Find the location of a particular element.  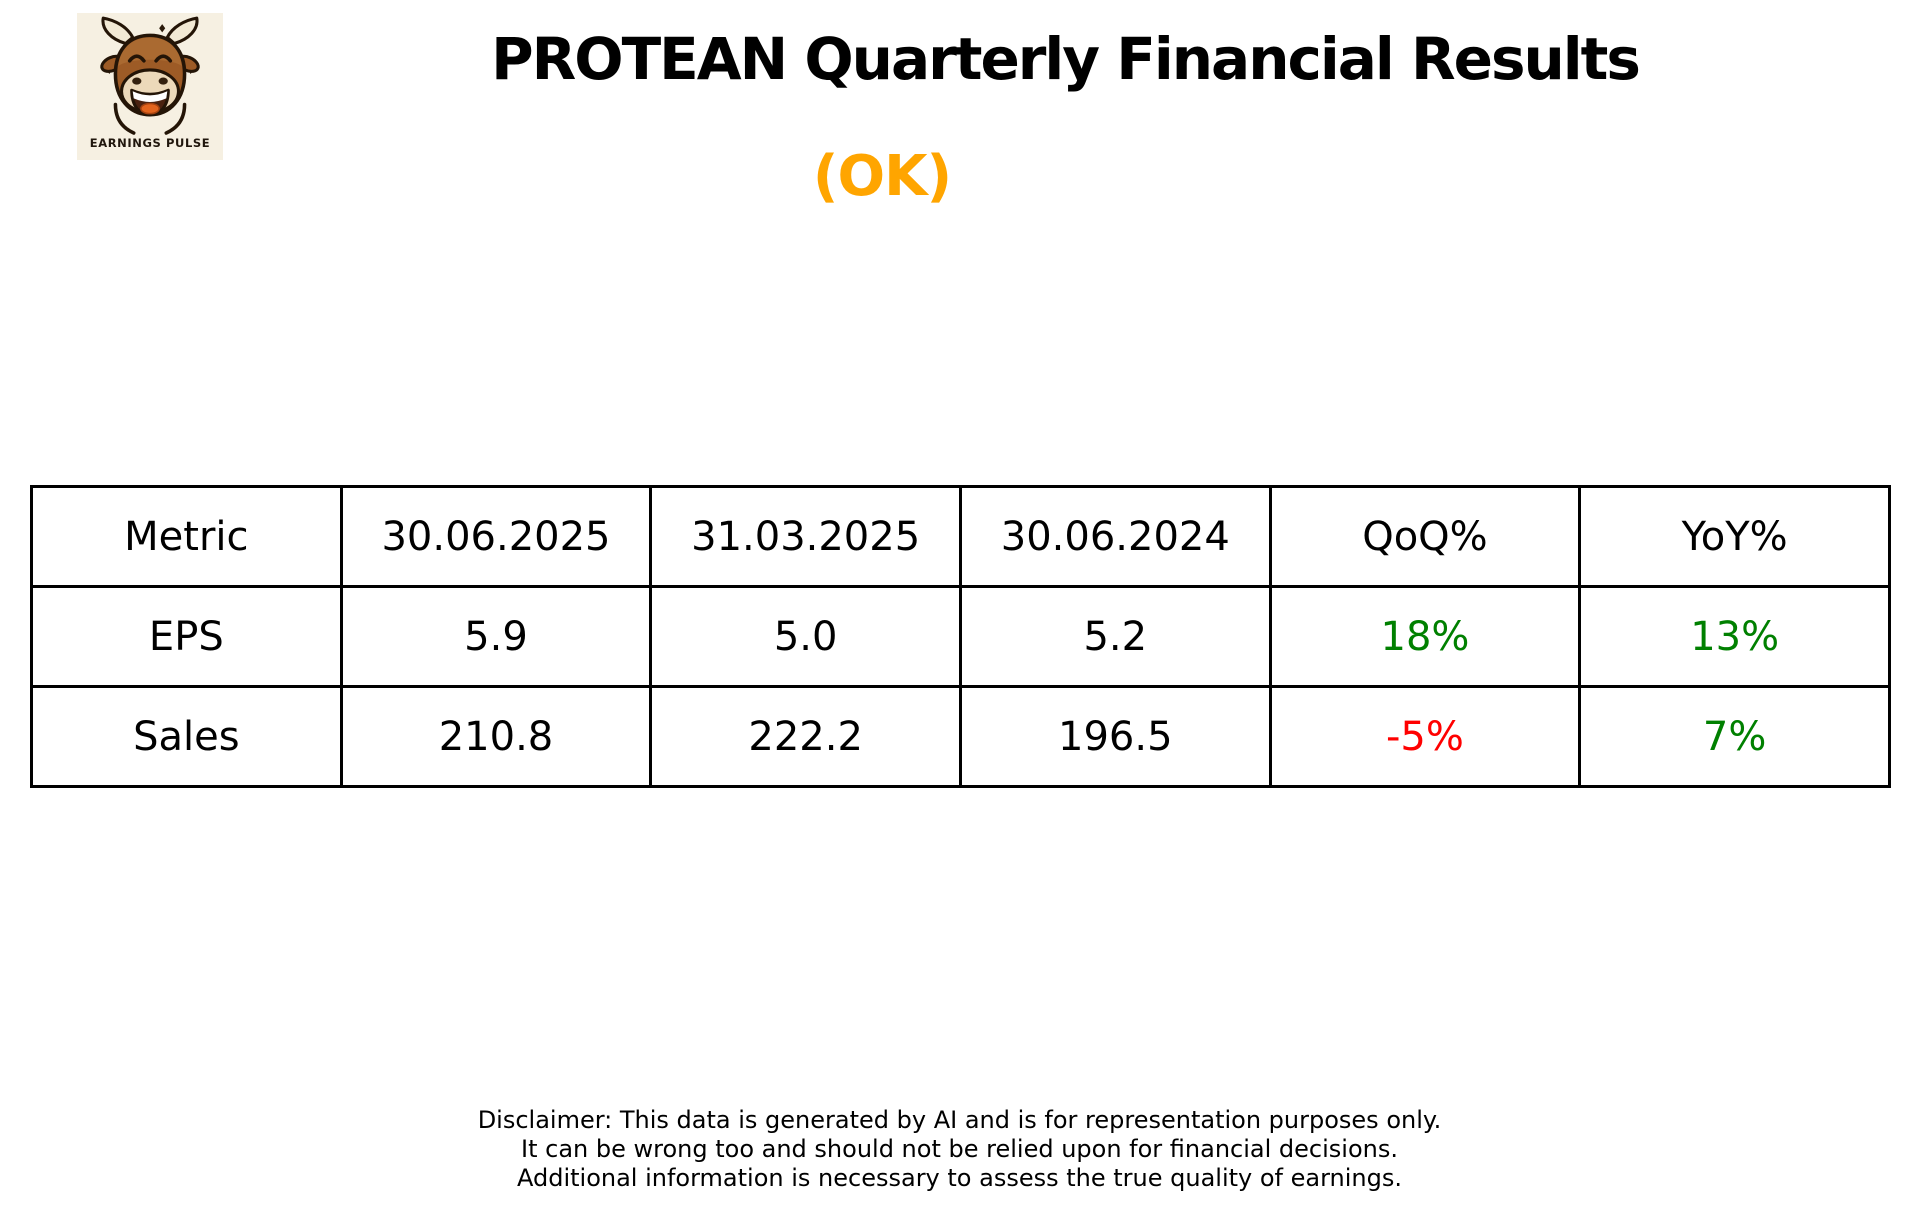

sales-qoq-change: -5% is located at coordinates (1425, 736).